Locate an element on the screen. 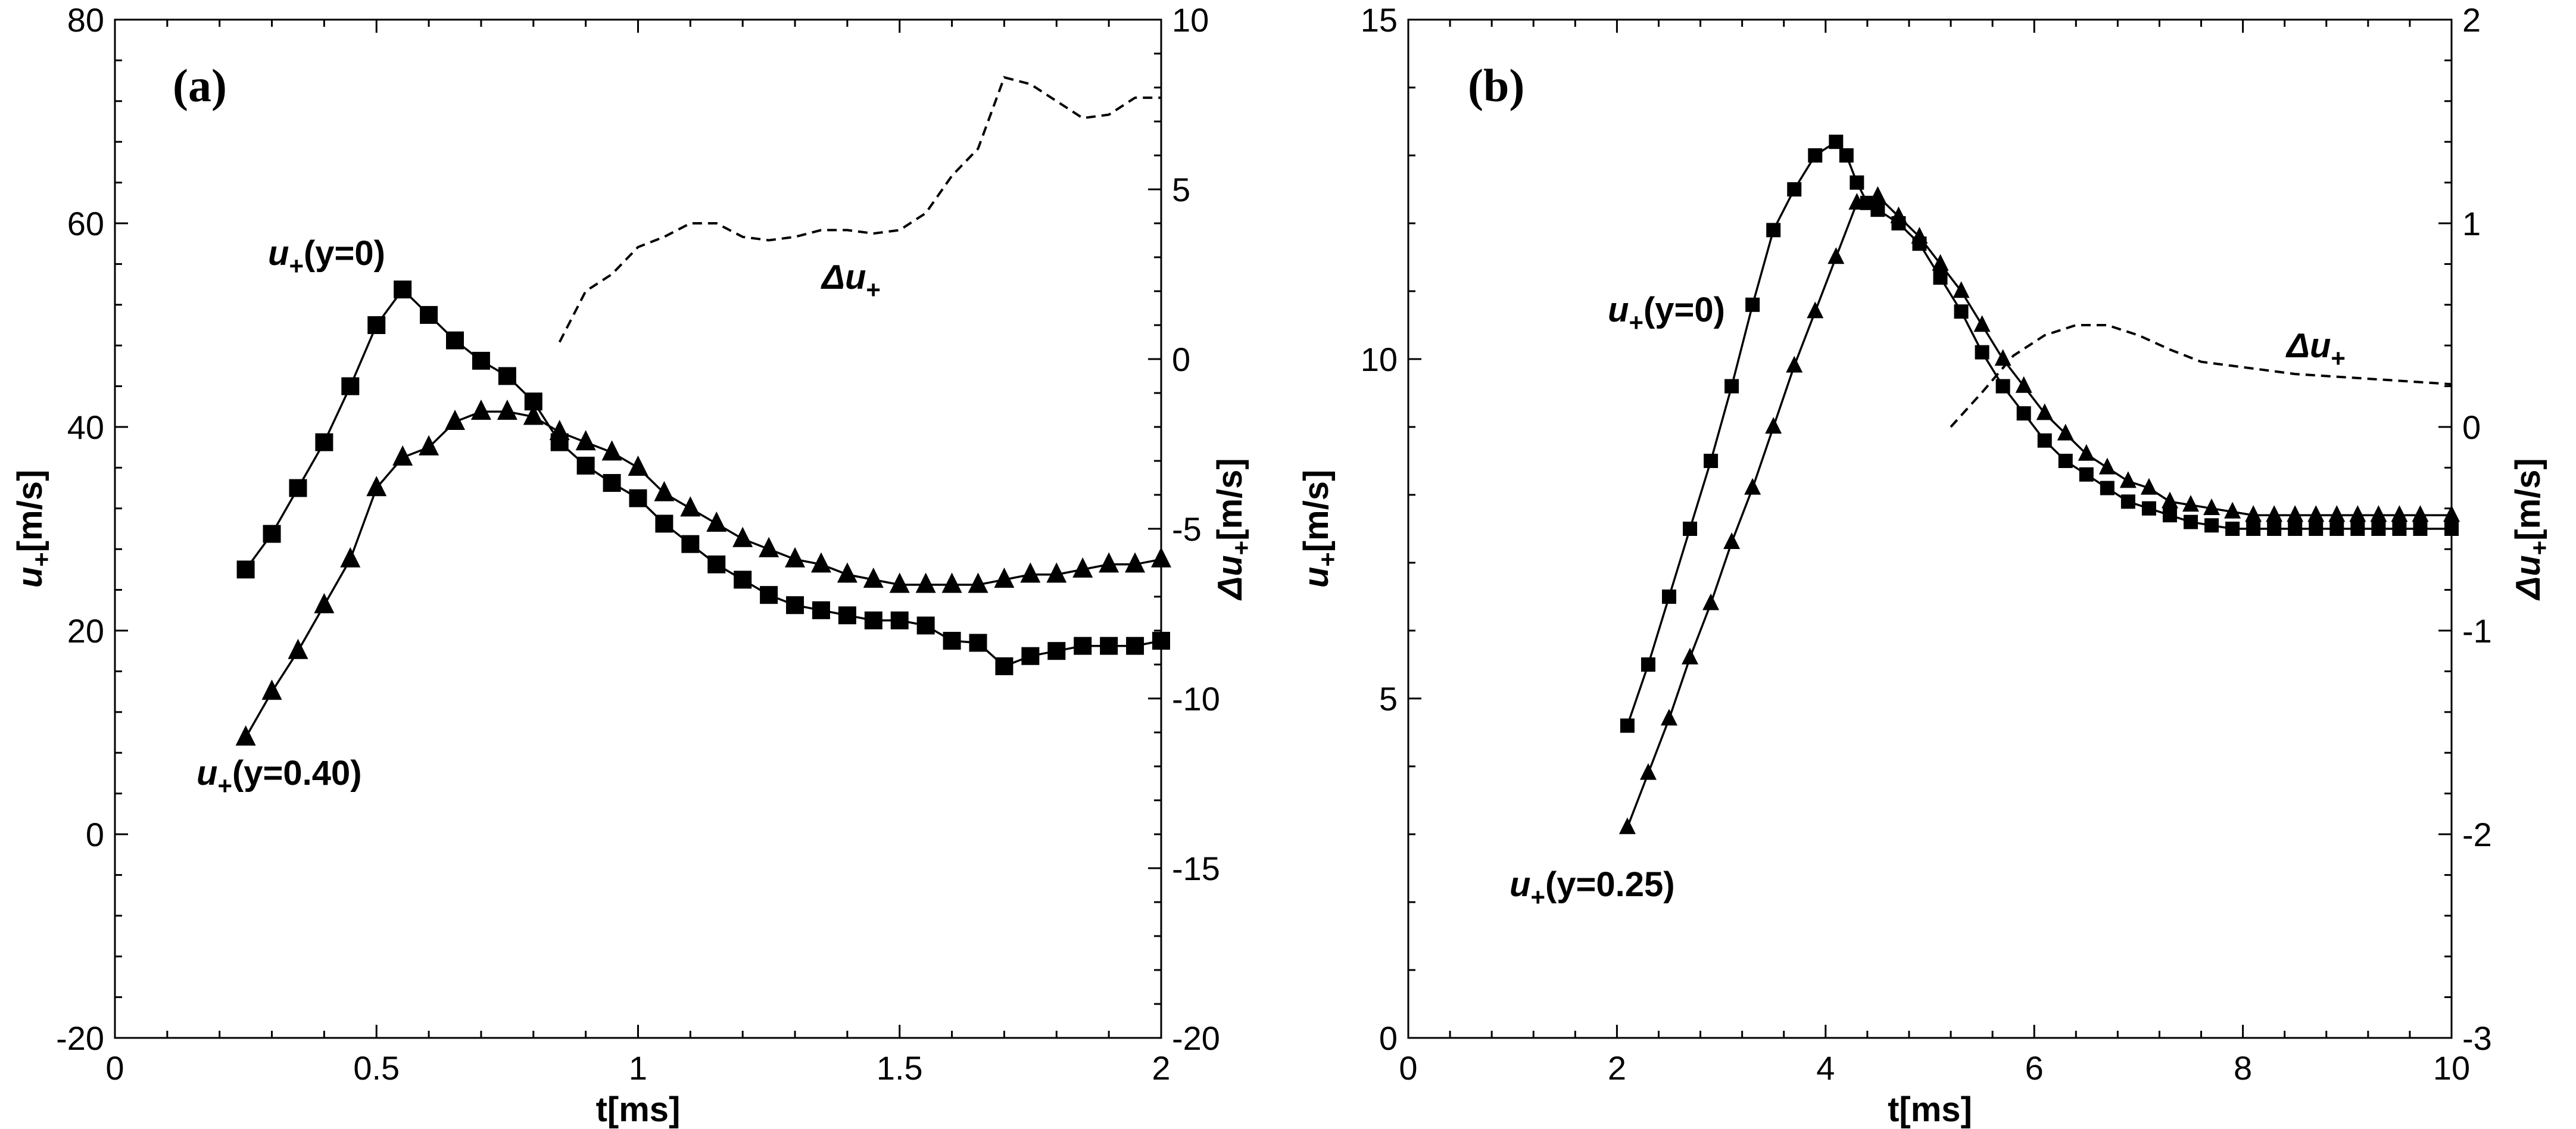  x-tick-label: 1 is located at coordinates (638, 1068).